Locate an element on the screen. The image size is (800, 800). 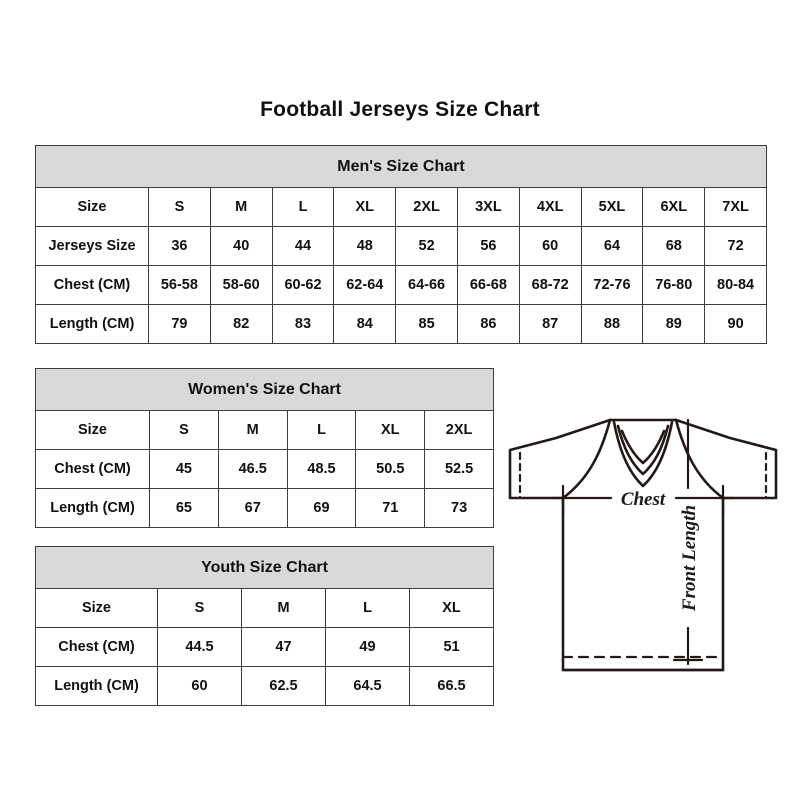
column-header-6xl: 6XL is located at coordinates (674, 207).